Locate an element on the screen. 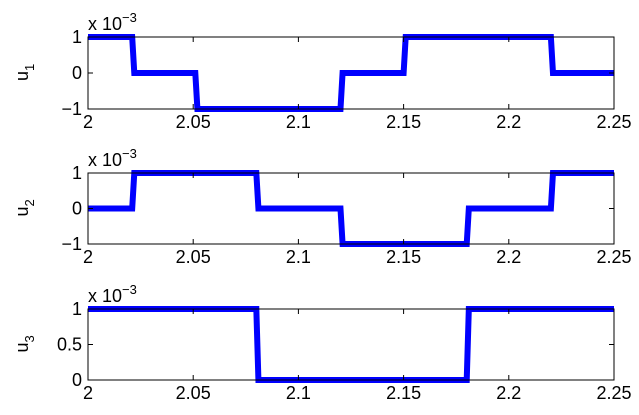 The width and height of the screenshot is (639, 415). subplot-2-ylabel-main: u is located at coordinates (22, 211).